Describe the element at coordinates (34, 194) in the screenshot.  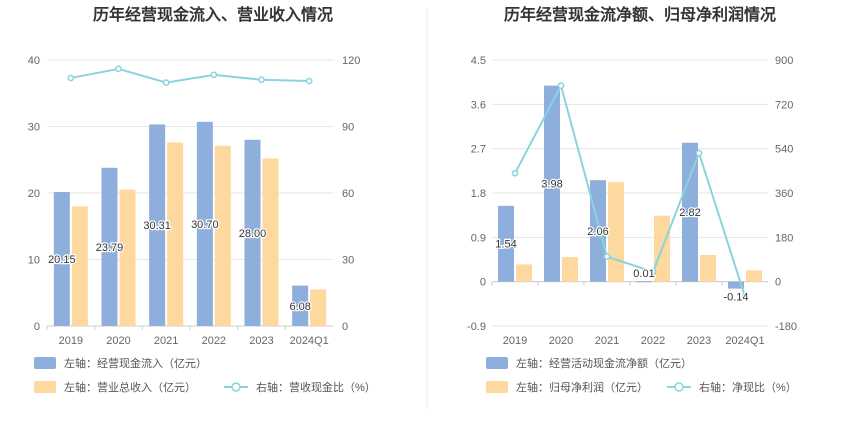
I see `left-axis-tick-label: 20` at that location.